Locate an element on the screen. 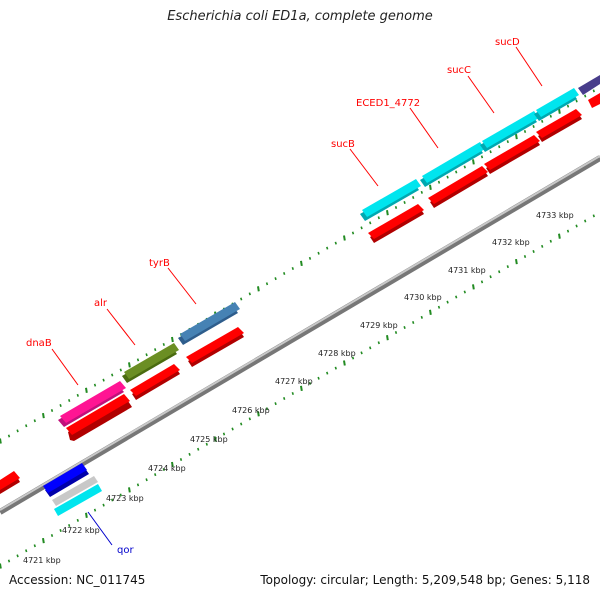 The image size is (600, 600). gene-label-sucB: sucB is located at coordinates (343, 144).